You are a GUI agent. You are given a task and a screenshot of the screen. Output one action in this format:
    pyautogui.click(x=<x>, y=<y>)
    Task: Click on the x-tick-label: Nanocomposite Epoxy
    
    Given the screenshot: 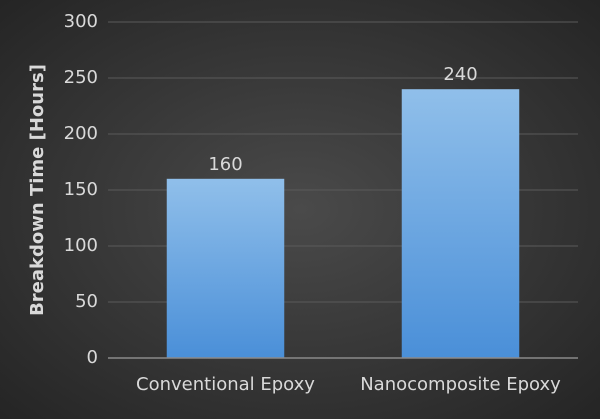 What is the action you would take?
    pyautogui.click(x=460, y=384)
    